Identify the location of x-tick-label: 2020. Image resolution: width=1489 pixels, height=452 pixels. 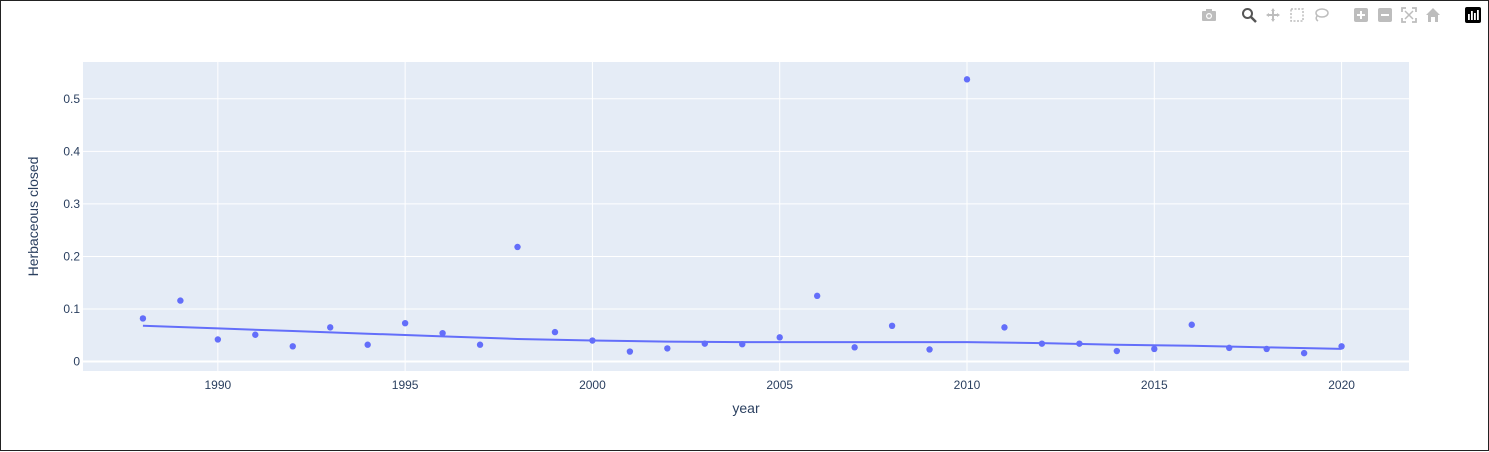
(1341, 385).